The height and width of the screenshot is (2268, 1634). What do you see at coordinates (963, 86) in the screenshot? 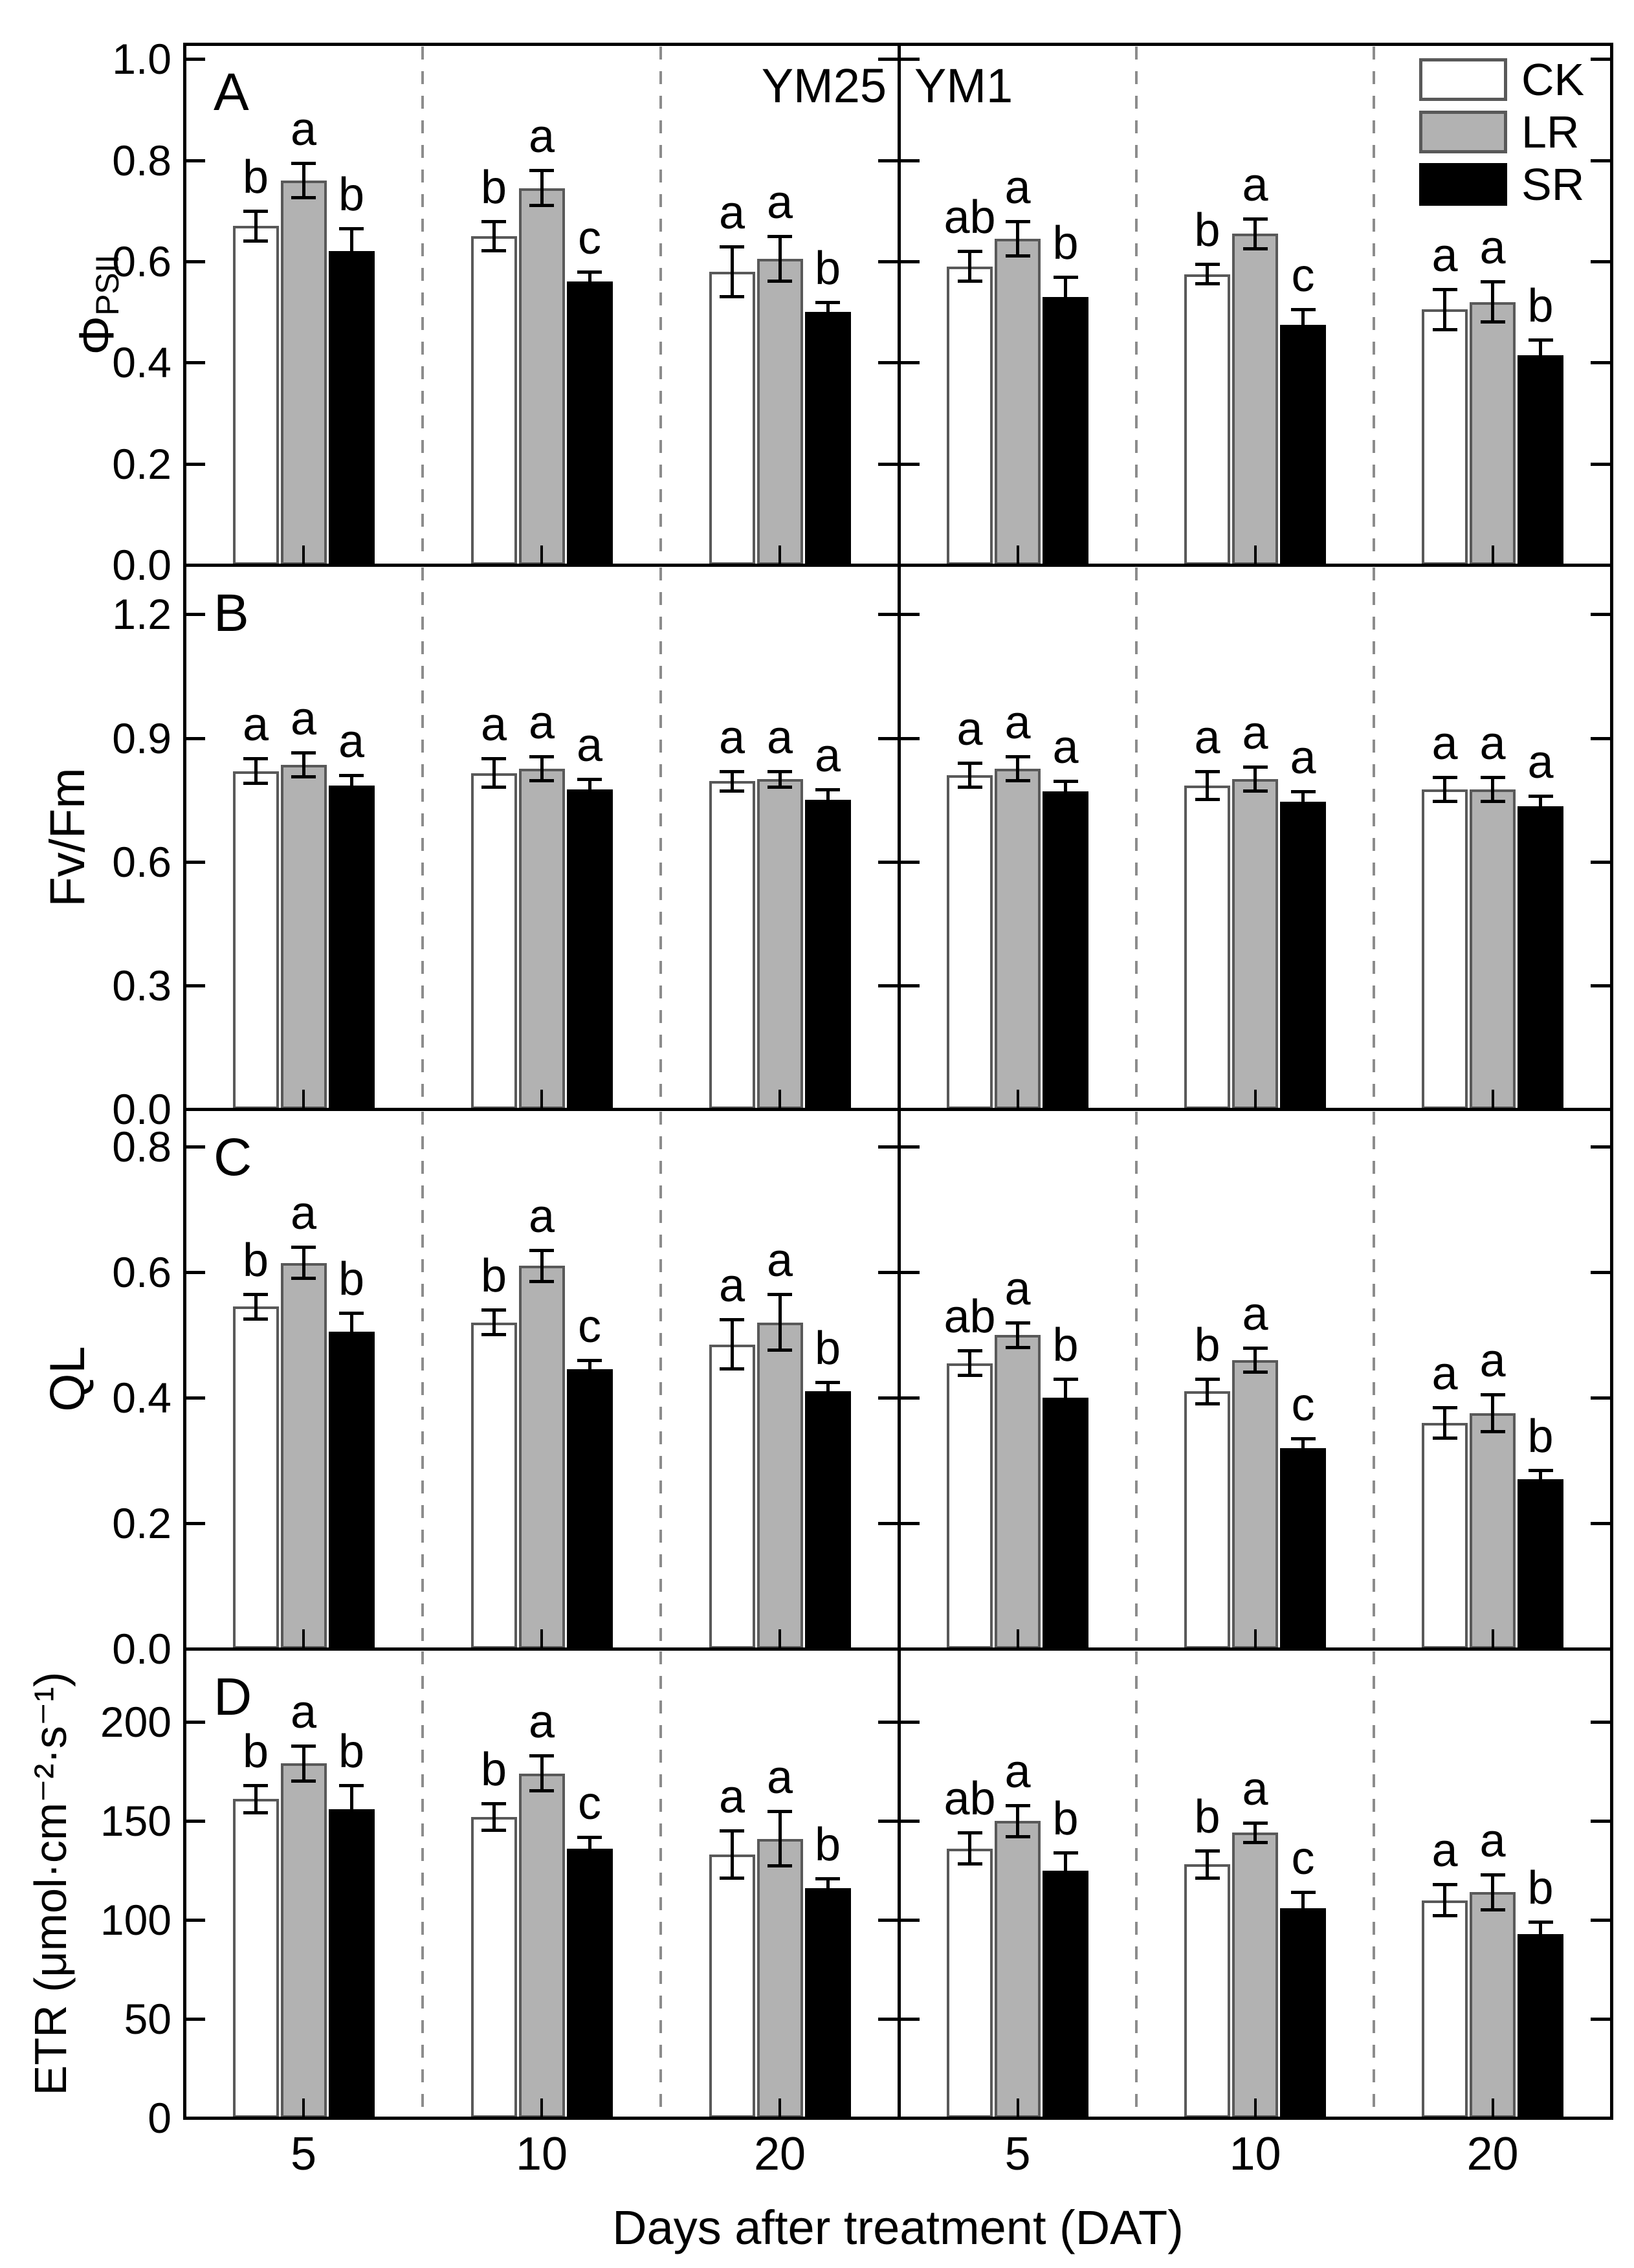
I see `cultivar-label-ym1: YM1` at bounding box center [963, 86].